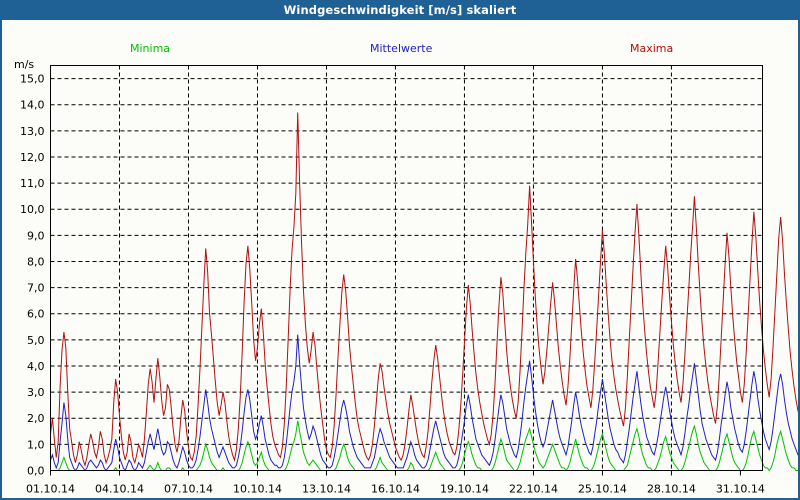  I want to click on x-tick-label: 25.10.14, so click(602, 489).